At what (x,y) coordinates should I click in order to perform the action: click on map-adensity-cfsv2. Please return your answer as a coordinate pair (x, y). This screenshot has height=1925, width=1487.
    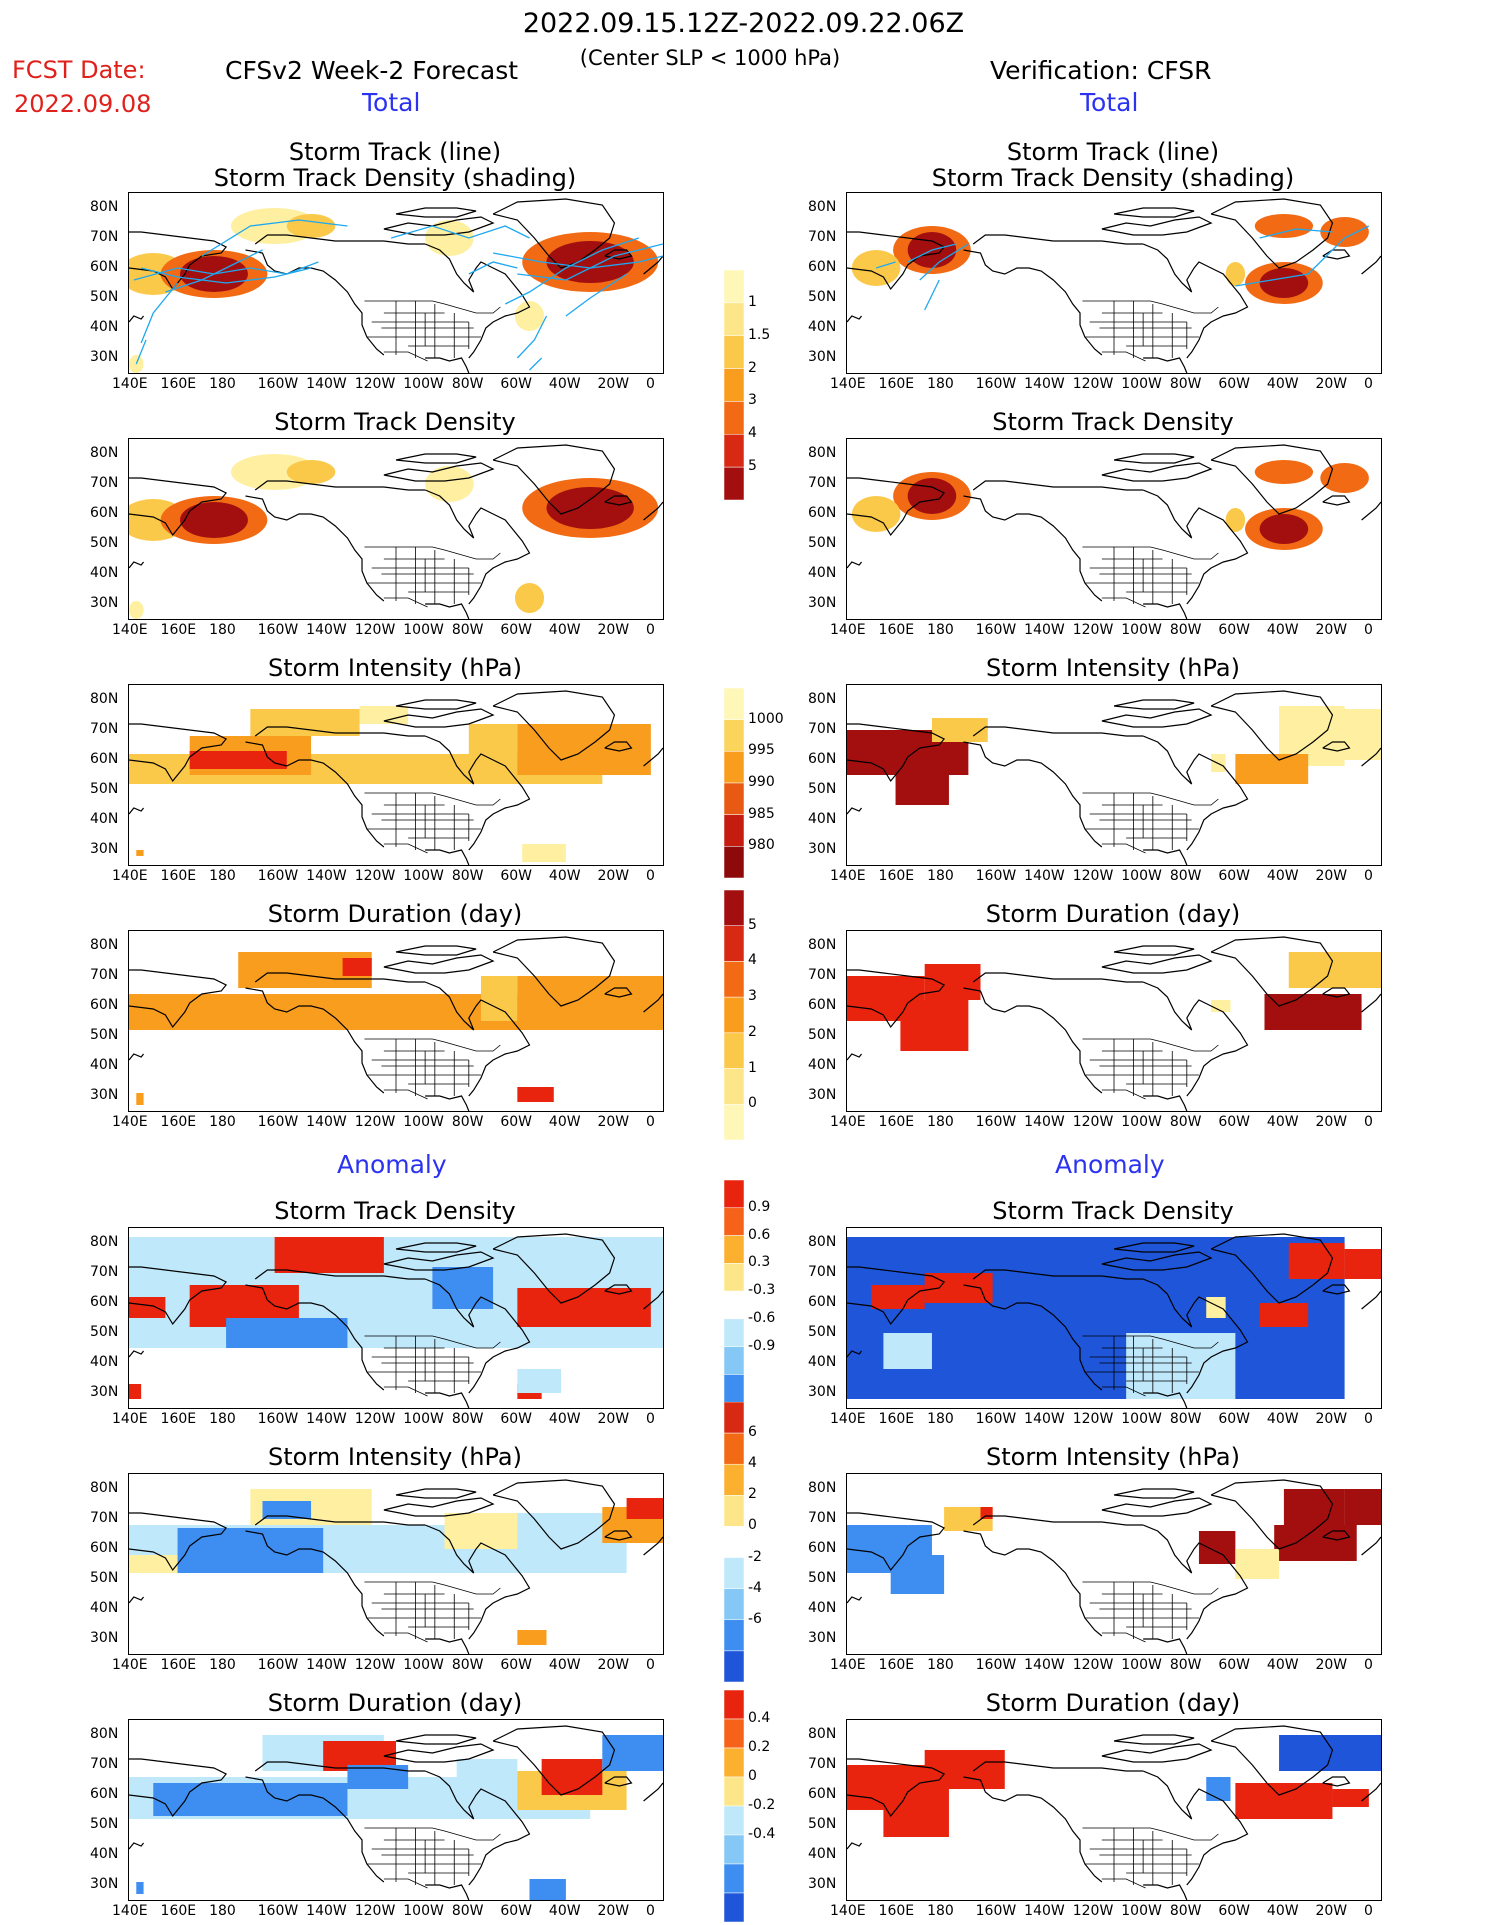
    Looking at the image, I should click on (396, 1318).